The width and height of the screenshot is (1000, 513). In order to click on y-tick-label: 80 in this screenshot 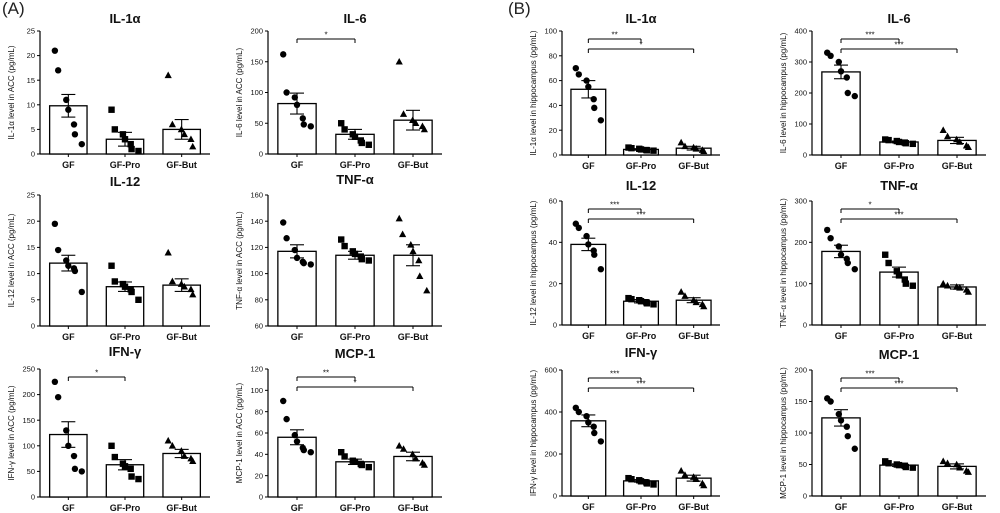, I will do `click(259, 299)`.